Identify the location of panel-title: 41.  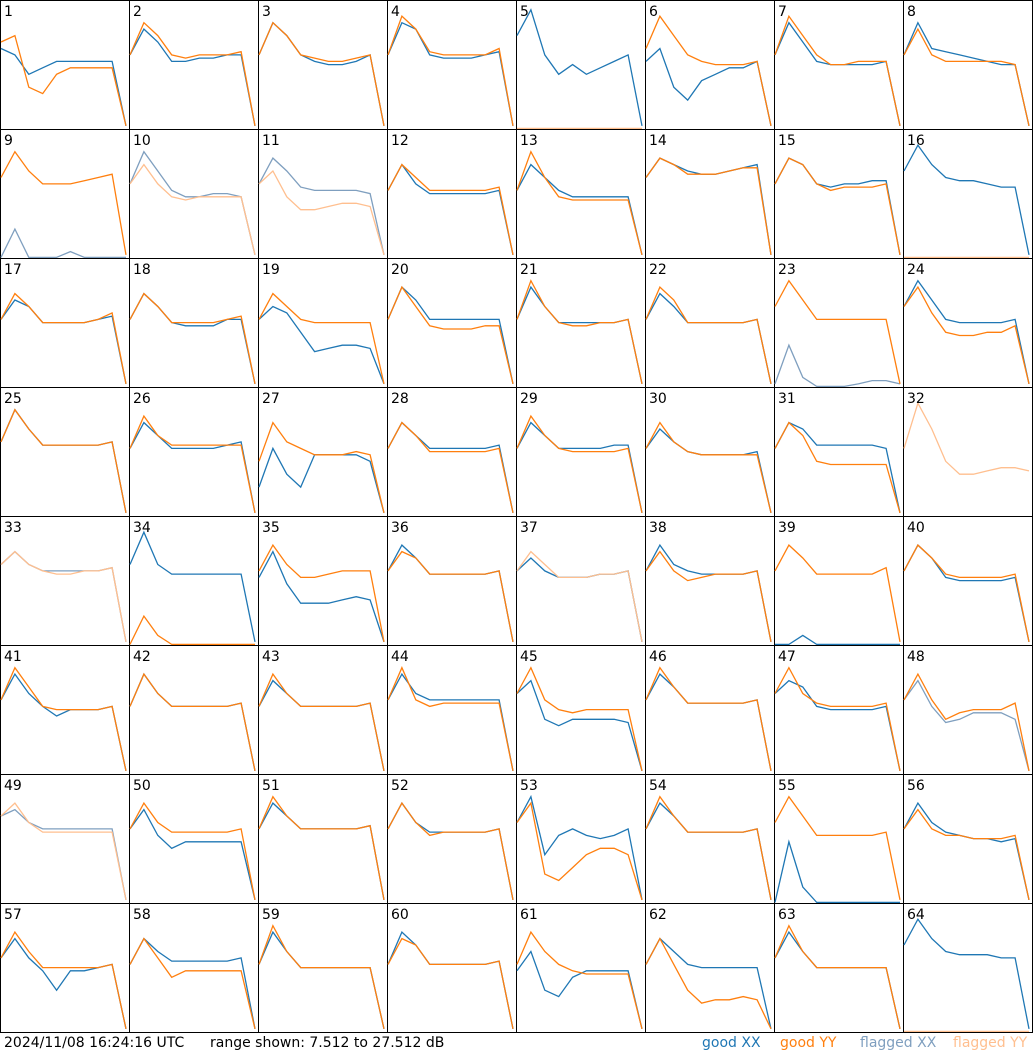
(13, 657).